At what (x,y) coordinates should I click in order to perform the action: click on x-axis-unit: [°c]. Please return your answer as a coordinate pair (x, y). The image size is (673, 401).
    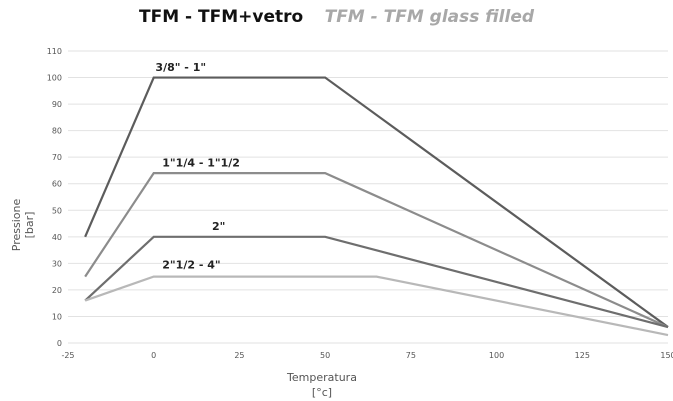
    Looking at the image, I should click on (322, 392).